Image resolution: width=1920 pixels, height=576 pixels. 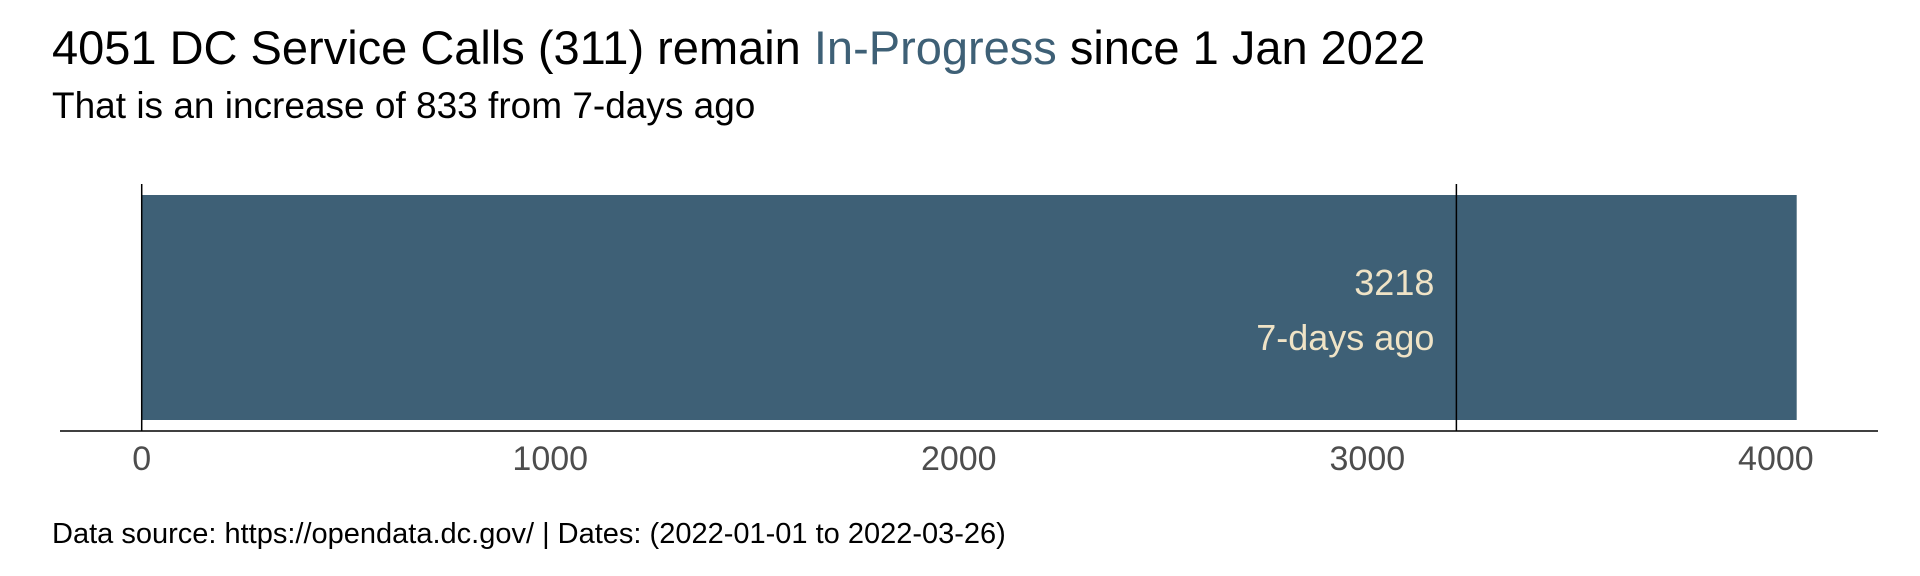 What do you see at coordinates (550, 459) in the screenshot?
I see `x-tick-label: 1000` at bounding box center [550, 459].